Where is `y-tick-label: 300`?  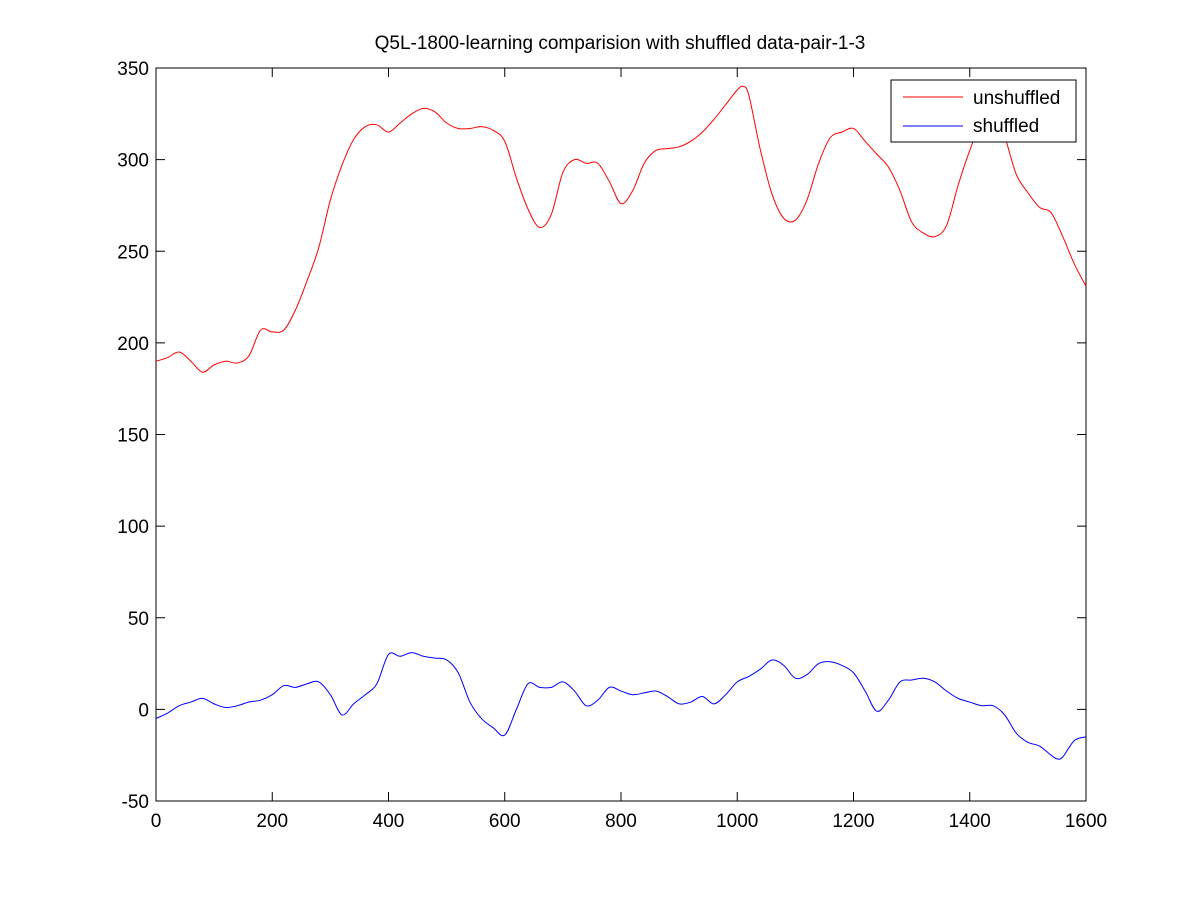 y-tick-label: 300 is located at coordinates (133, 161).